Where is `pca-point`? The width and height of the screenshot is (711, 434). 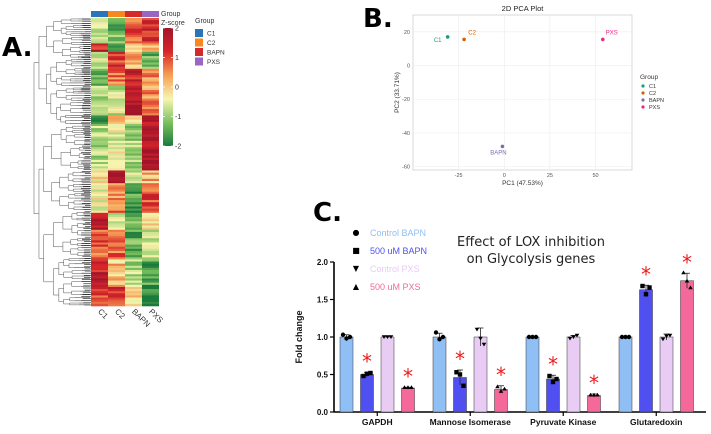 pca-point is located at coordinates (603, 39).